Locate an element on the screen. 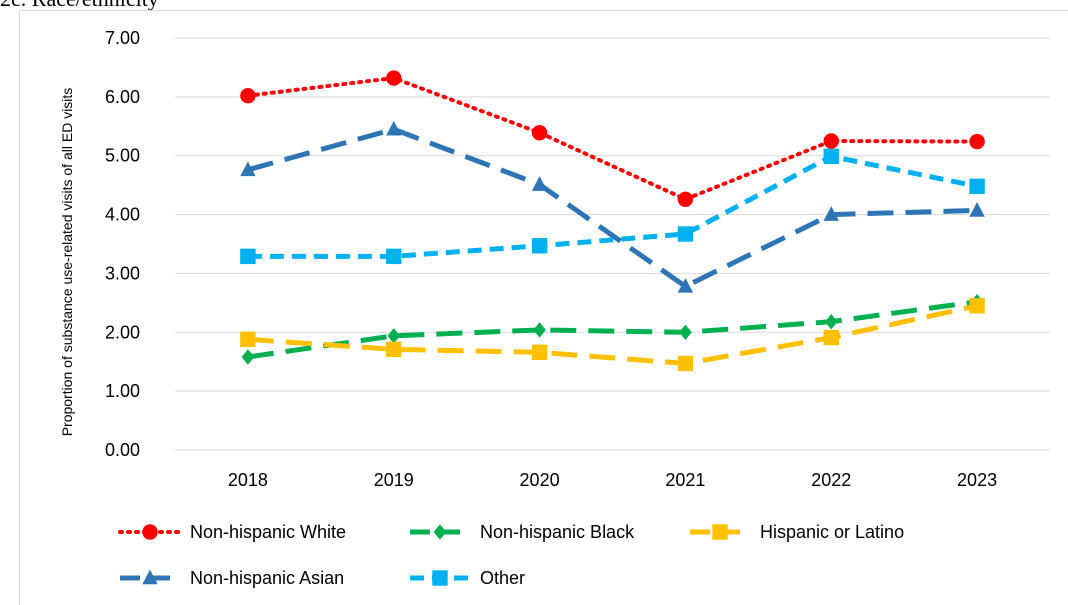 This screenshot has height=605, width=1068. y-axis-ticks: 0.00 1.00 2.00 3.00 4.00 5.00 6.00 7.00 is located at coordinates (122, 244).